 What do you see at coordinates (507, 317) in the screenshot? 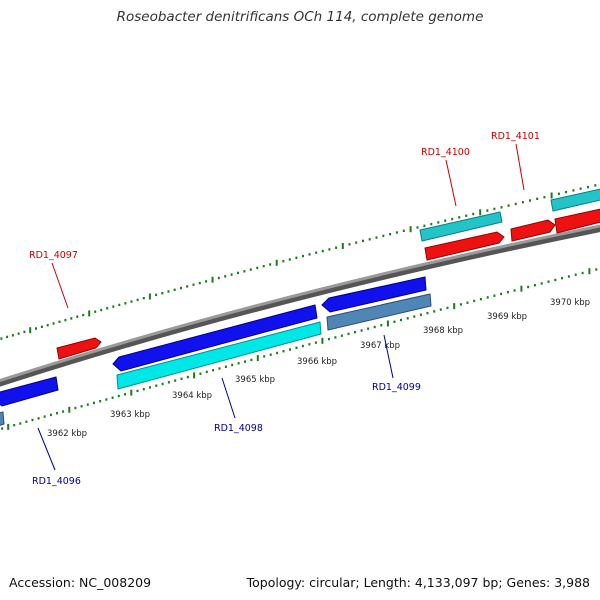
I see `kbp-label-3969: 3969 kbp` at bounding box center [507, 317].